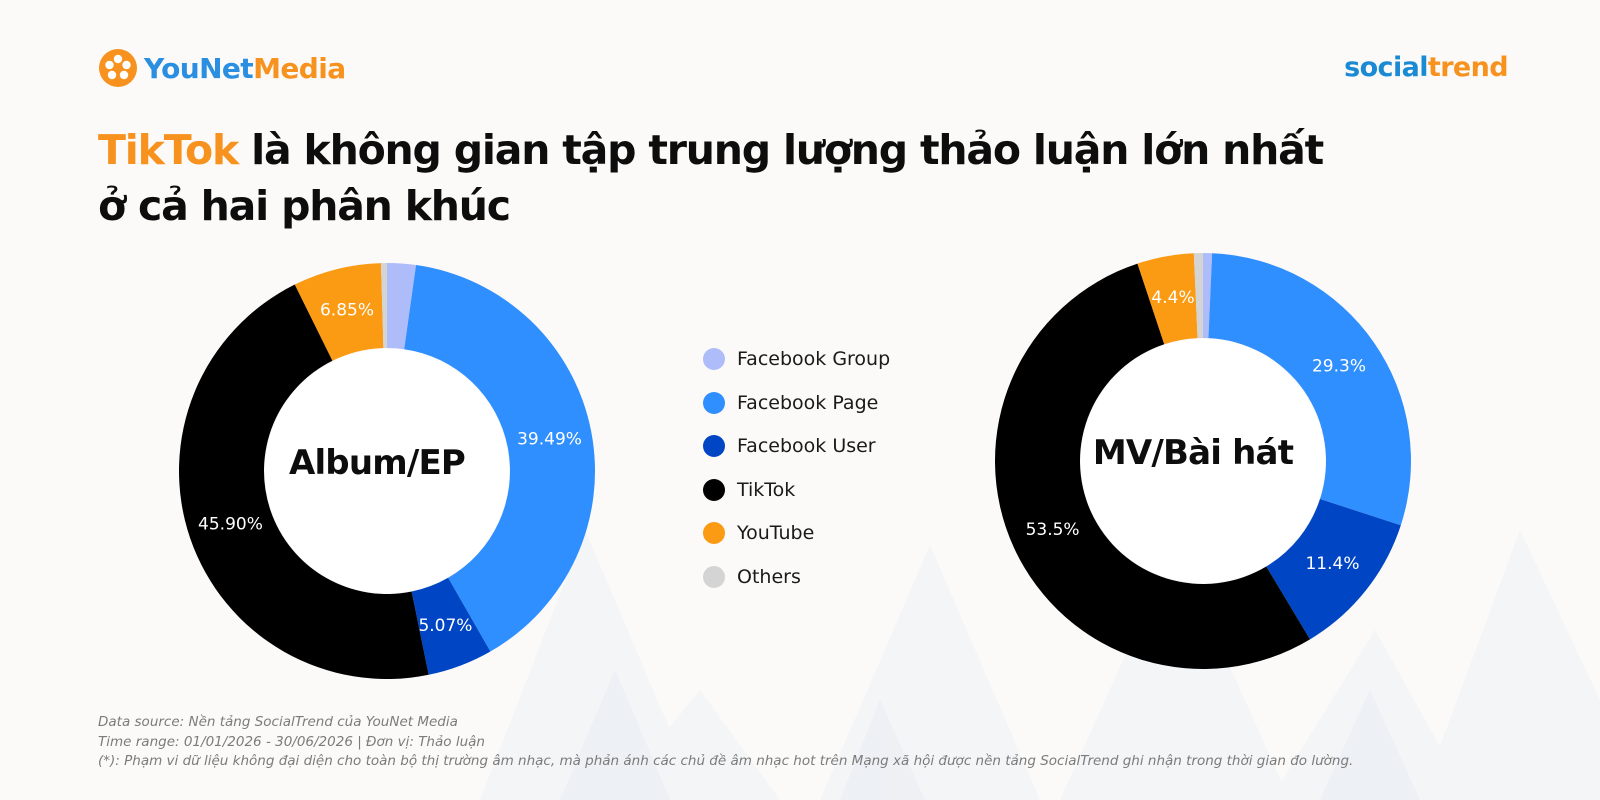  What do you see at coordinates (1339, 367) in the screenshot?
I see `slice-label: 29.3%` at bounding box center [1339, 367].